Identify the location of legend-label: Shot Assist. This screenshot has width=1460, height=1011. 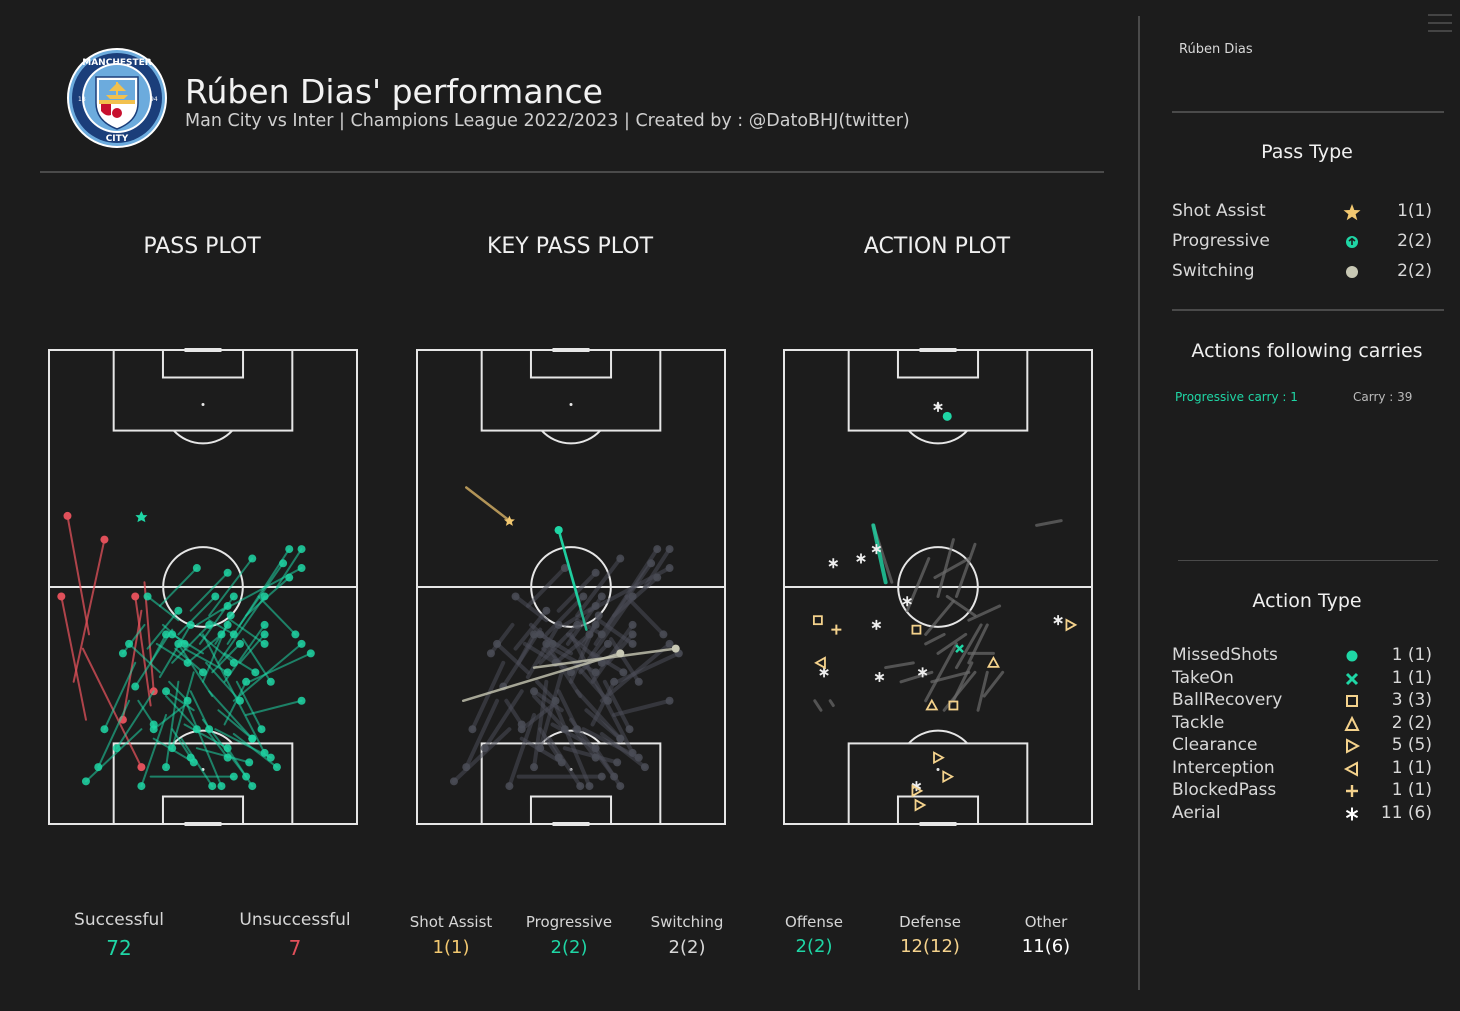
(1219, 211).